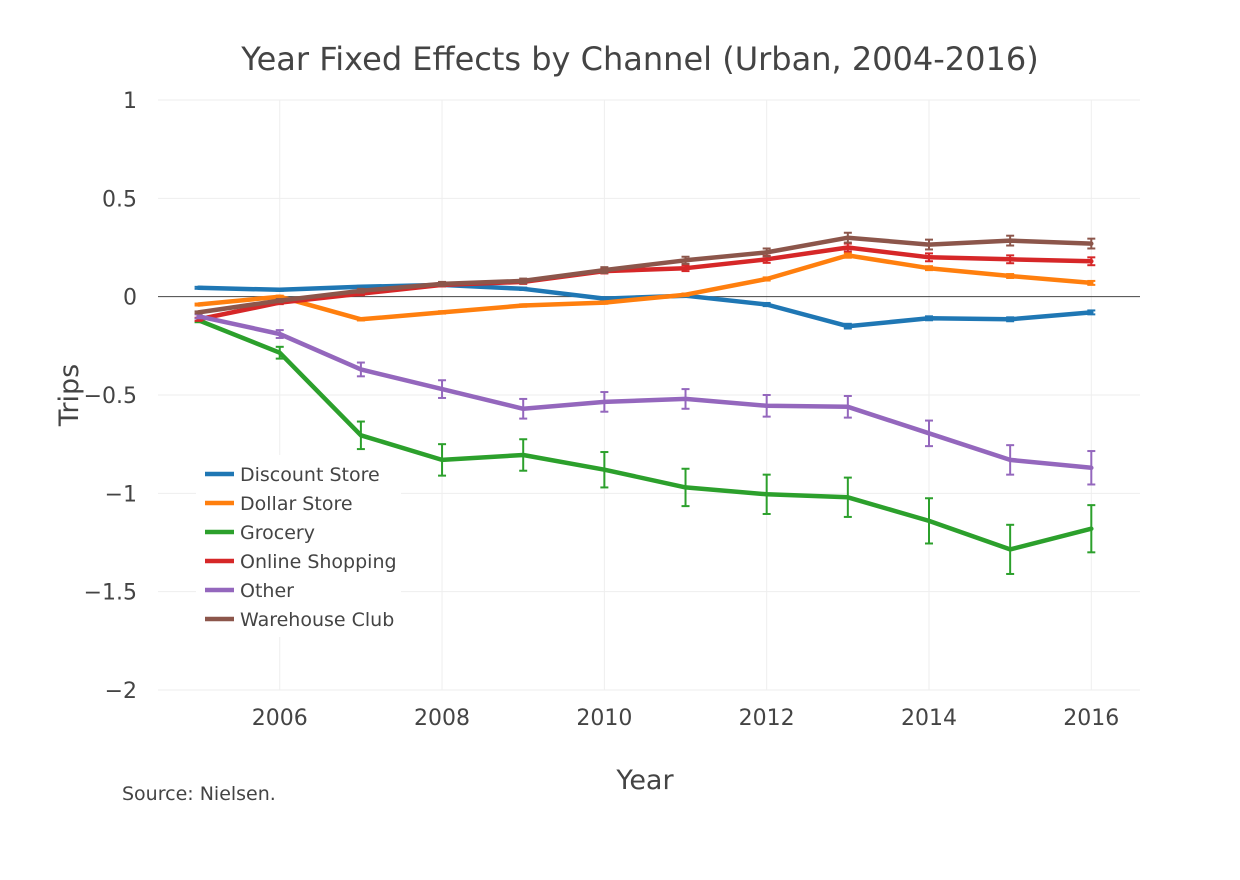 This screenshot has height=880, width=1240. I want to click on legend-background, so click(298, 546).